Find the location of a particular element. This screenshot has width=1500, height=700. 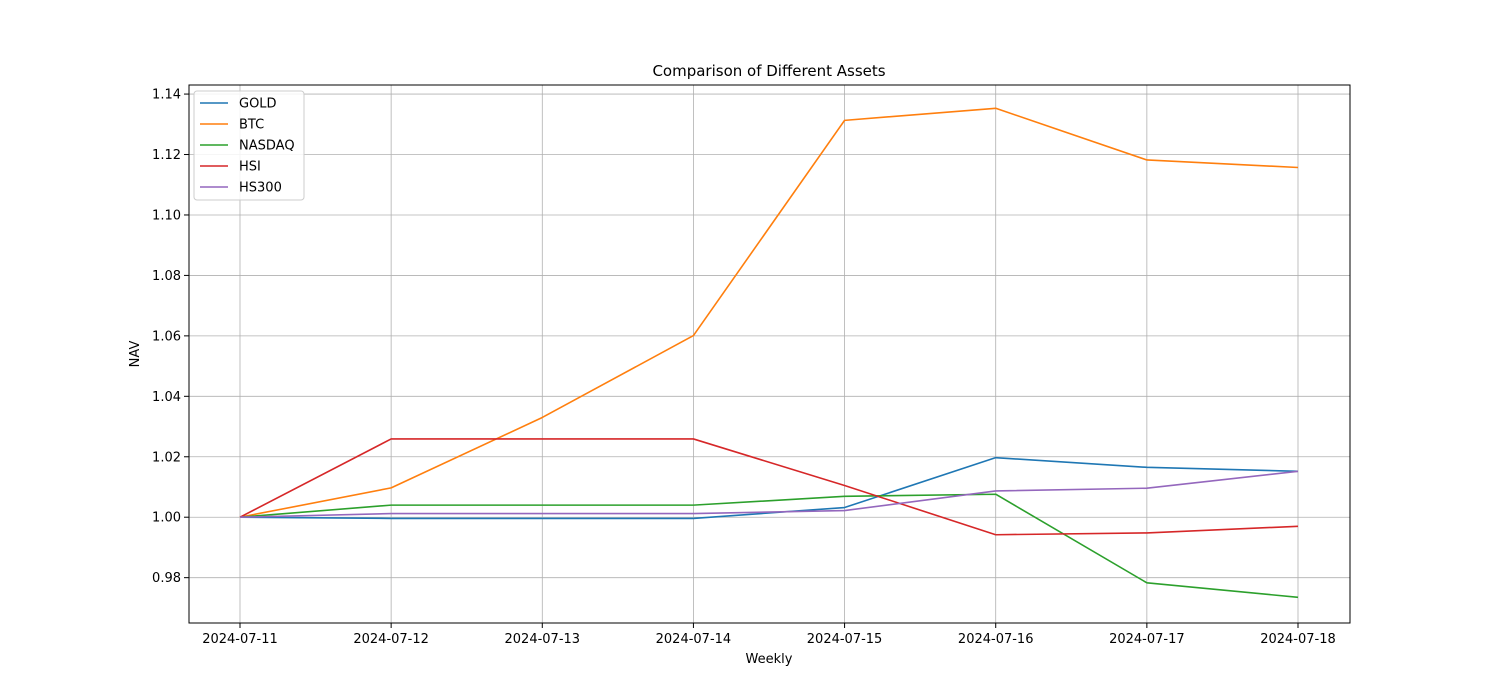

series-line-hs300 is located at coordinates (769, 494).